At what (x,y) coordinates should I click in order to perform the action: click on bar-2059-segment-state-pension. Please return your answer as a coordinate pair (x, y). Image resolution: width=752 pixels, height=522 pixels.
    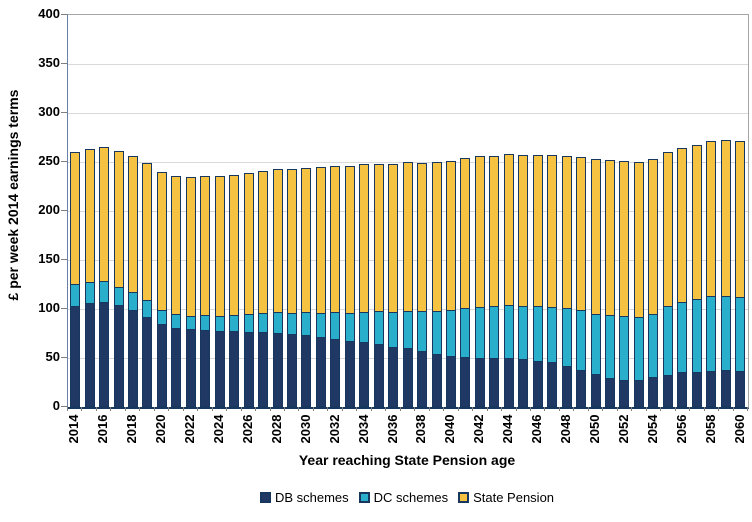
    Looking at the image, I should click on (725, 218).